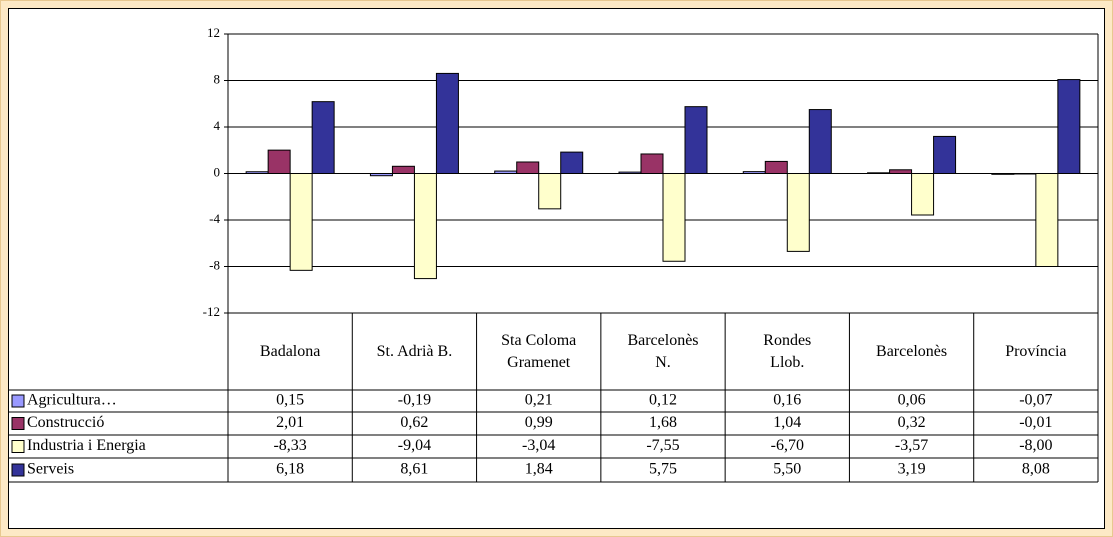 Image resolution: width=1113 pixels, height=537 pixels. Describe the element at coordinates (912, 469) in the screenshot. I see `table-value: 3,19` at that location.